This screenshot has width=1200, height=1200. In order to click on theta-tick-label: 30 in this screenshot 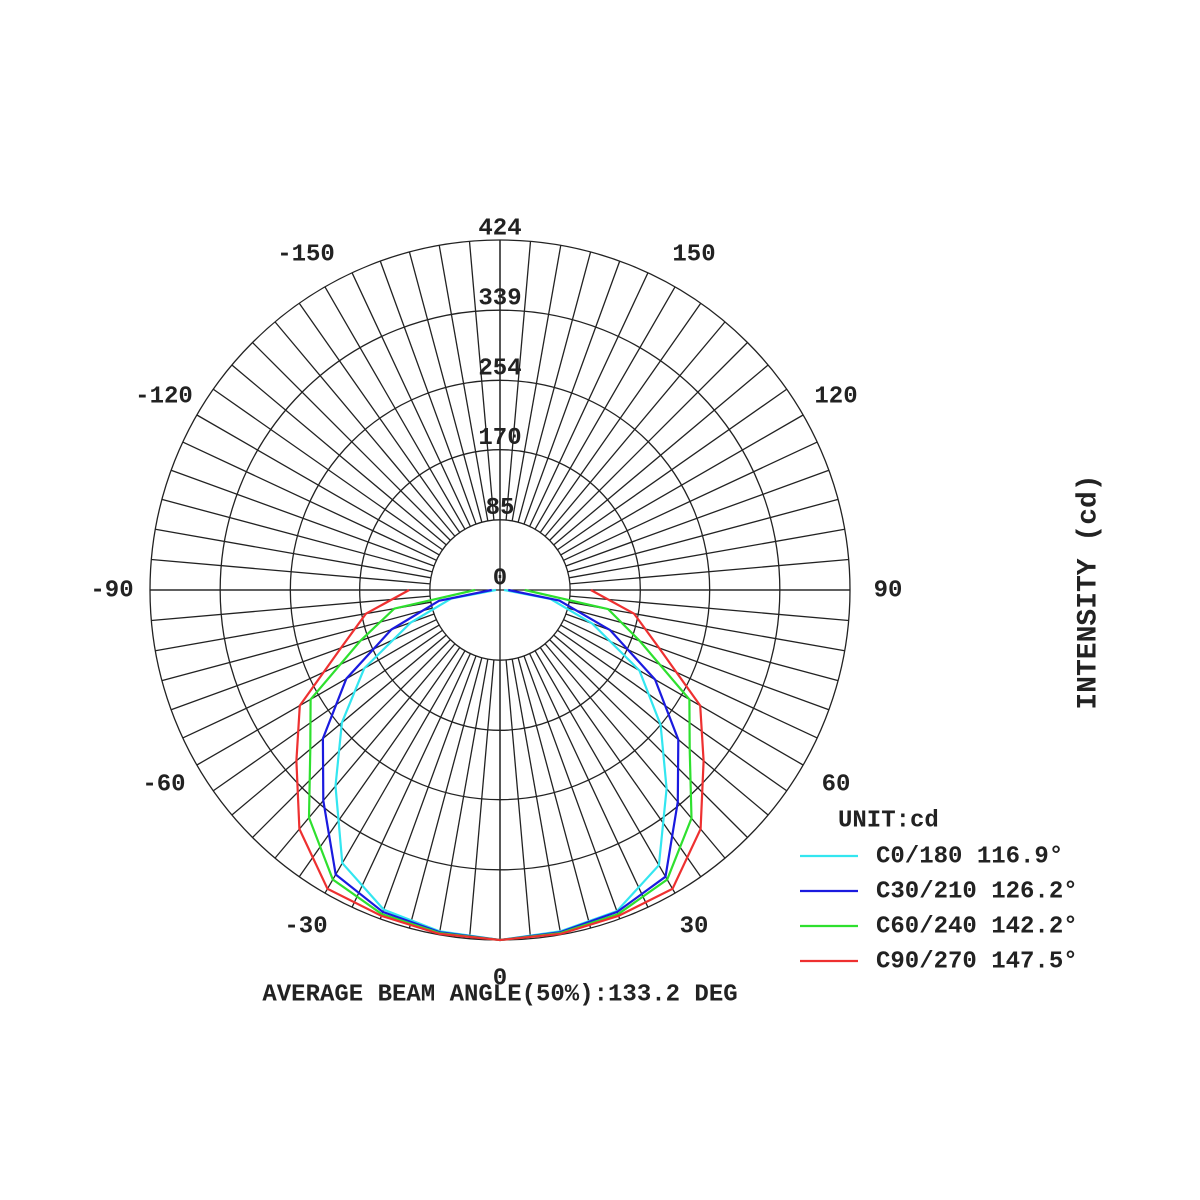, I will do `click(694, 926)`.